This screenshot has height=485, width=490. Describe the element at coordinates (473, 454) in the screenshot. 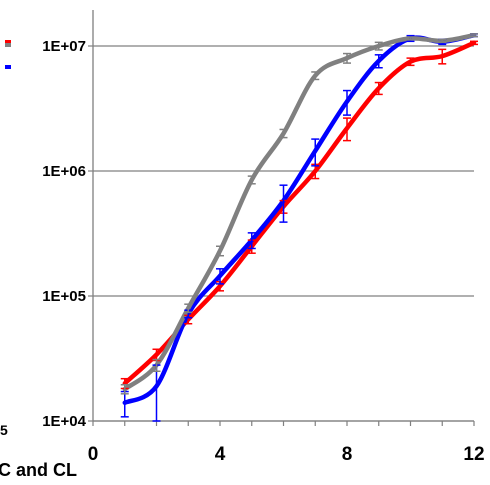

I see `x-tick-label: 12` at that location.